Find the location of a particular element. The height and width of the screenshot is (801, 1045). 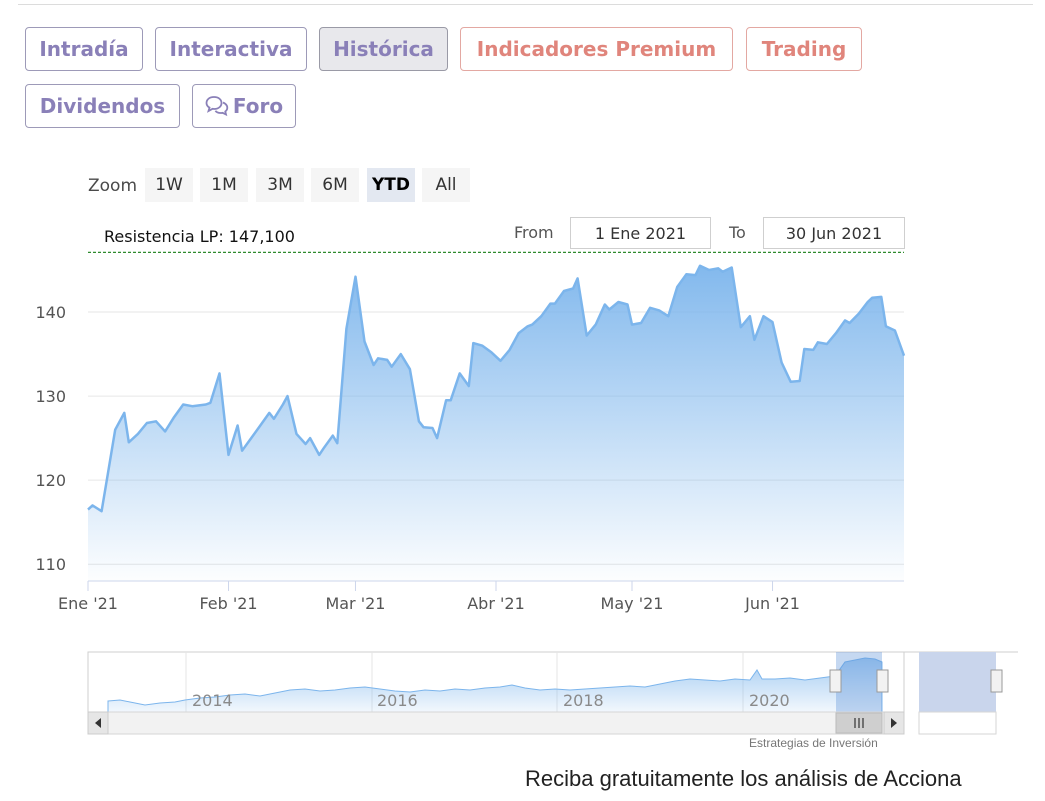

navigator-overflow-track is located at coordinates (957, 723).